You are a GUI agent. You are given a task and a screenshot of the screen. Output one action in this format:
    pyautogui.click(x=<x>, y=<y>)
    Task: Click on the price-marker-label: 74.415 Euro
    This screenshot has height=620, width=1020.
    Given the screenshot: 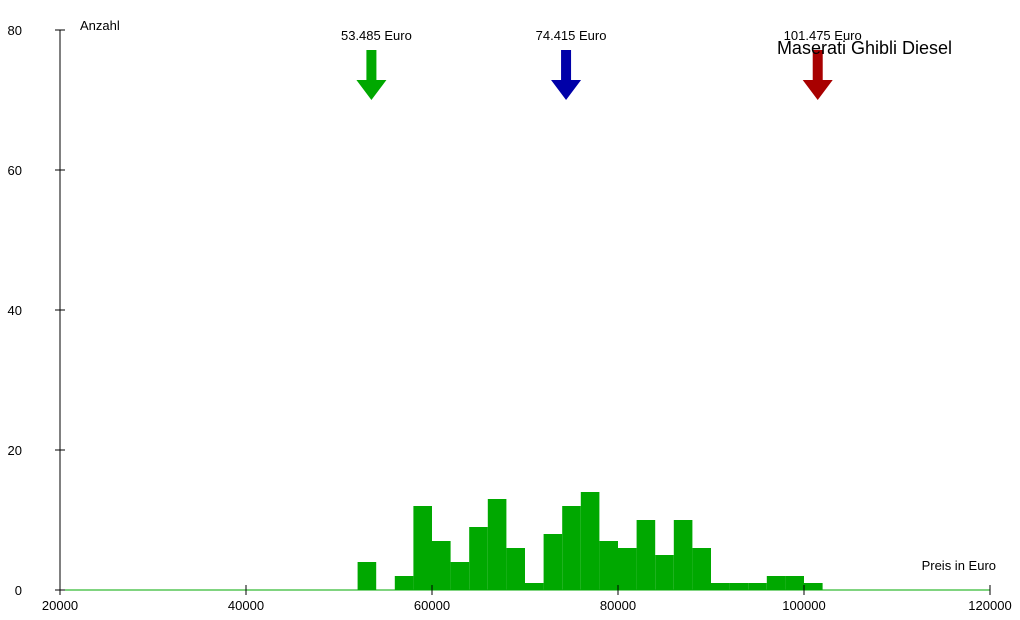 What is the action you would take?
    pyautogui.click(x=571, y=35)
    